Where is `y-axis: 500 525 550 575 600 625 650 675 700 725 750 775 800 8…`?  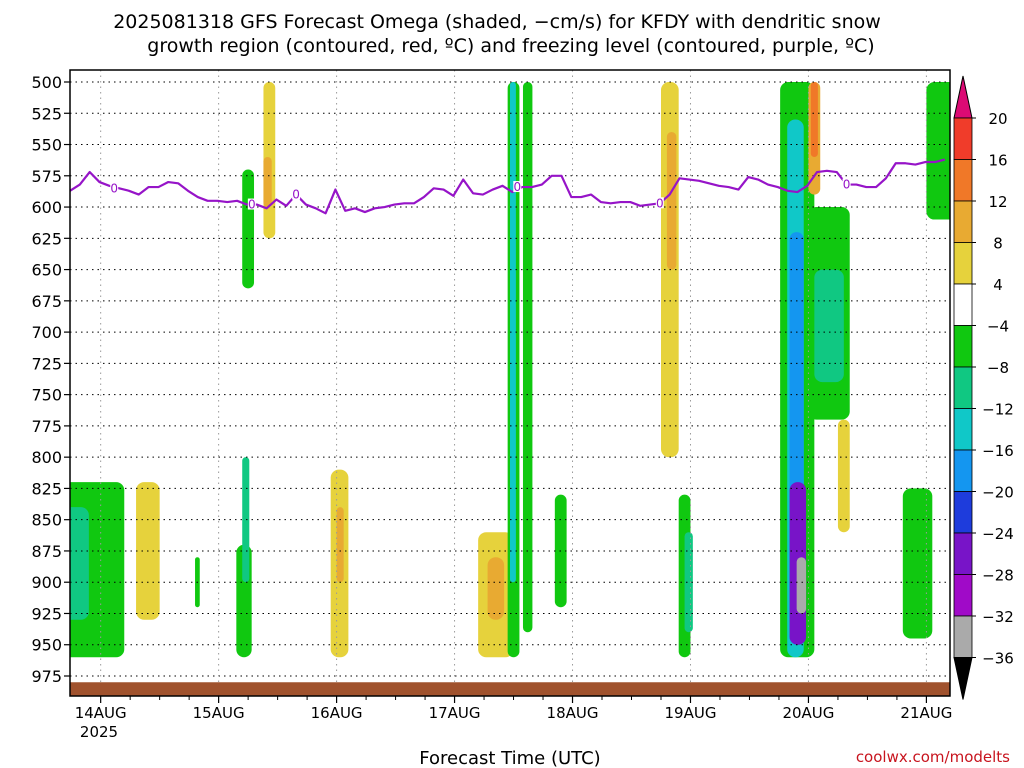 y-axis: 500 525 550 575 600 625 650 675 700 725 750 775 800 8… is located at coordinates (50, 379).